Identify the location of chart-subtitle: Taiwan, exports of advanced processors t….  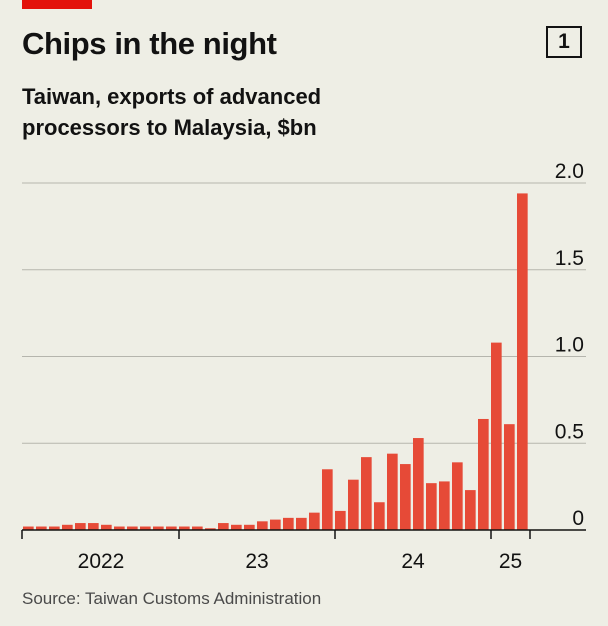
(172, 112).